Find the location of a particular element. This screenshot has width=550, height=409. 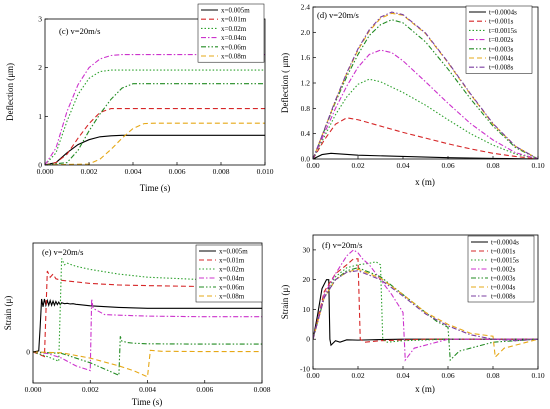

chart-title: (f) v=20m/s is located at coordinates (342, 245).